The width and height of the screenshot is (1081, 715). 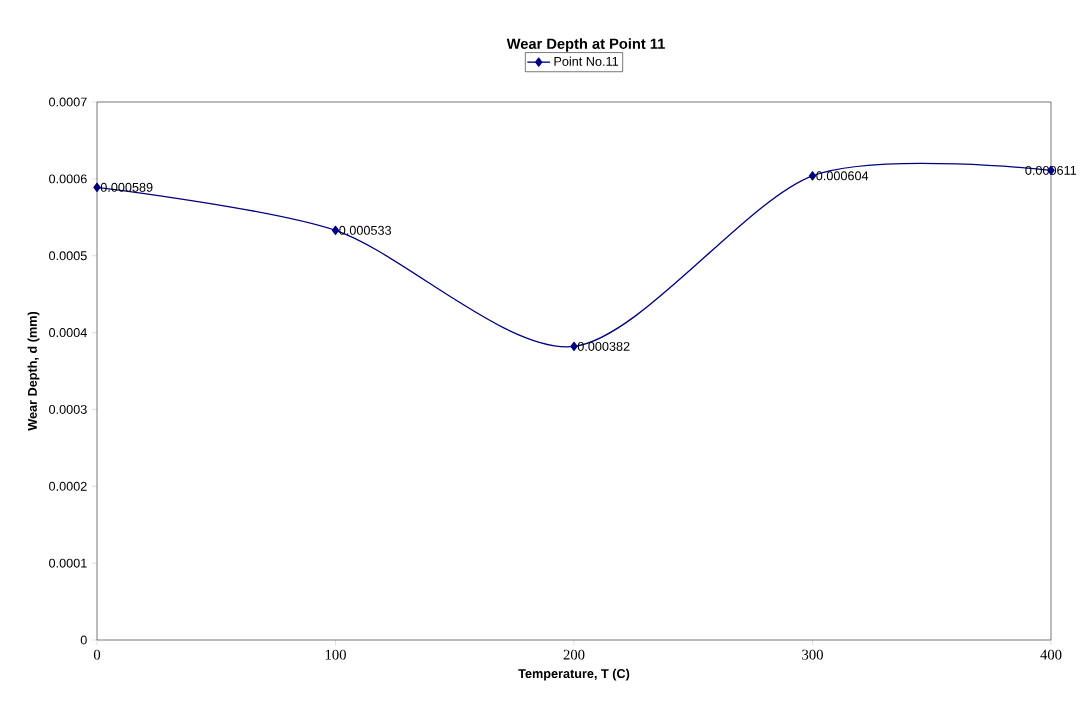 What do you see at coordinates (68, 563) in the screenshot?
I see `y-tick-label: 0.0001` at bounding box center [68, 563].